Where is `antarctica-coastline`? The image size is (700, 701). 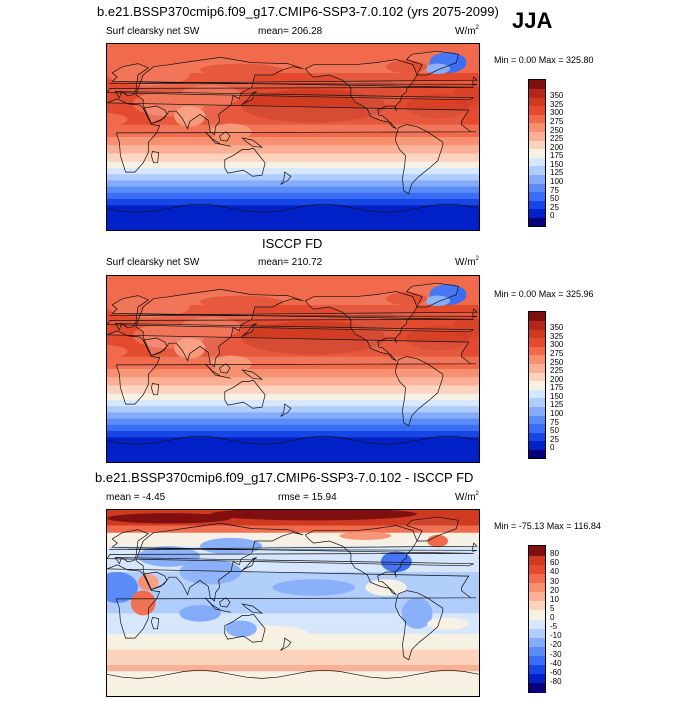
antarctica-coastline is located at coordinates (293, 674).